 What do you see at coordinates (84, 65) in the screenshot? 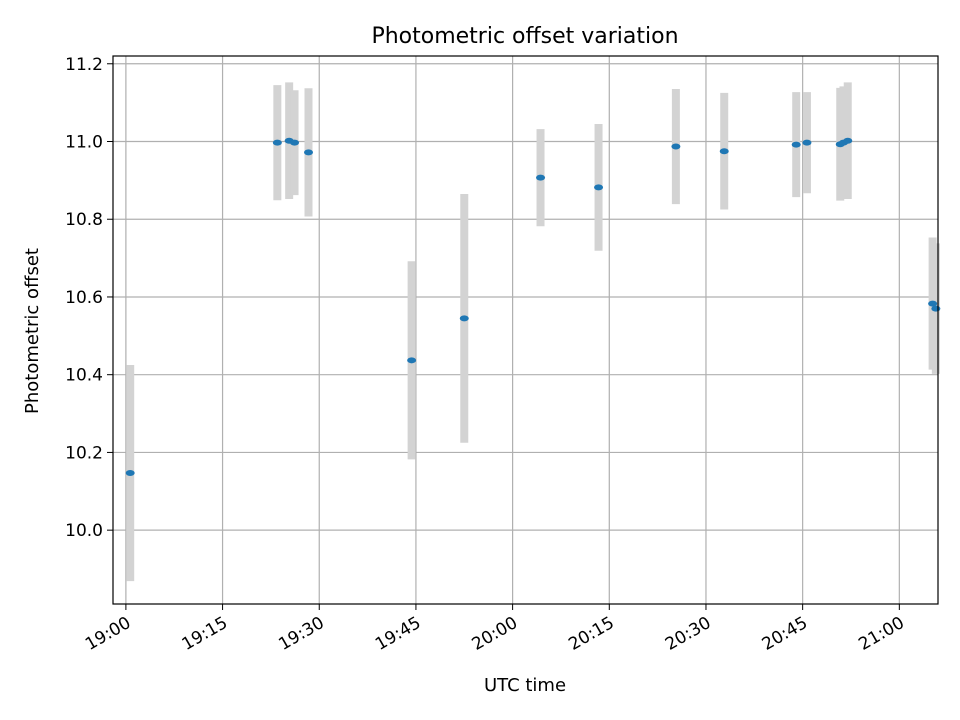
I see `y-tick-label: 11.2` at bounding box center [84, 65].